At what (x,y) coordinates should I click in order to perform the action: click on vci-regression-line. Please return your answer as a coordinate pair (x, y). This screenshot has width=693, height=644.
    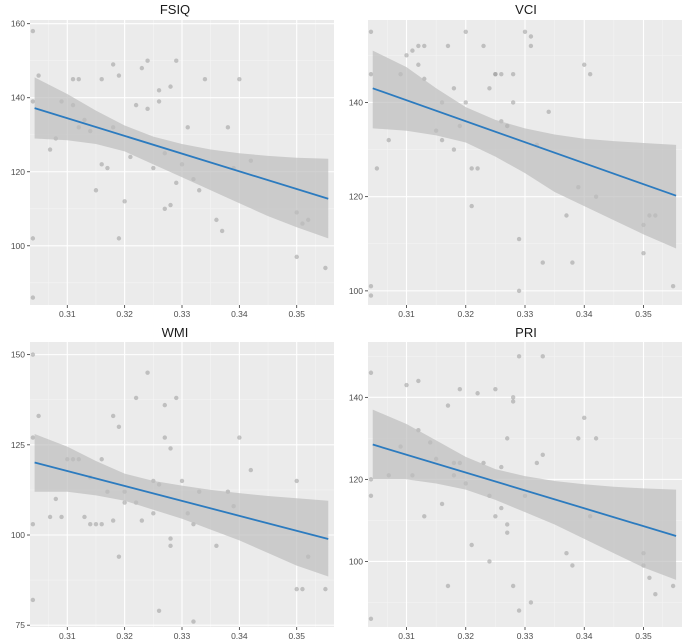
    Looking at the image, I should click on (524, 142).